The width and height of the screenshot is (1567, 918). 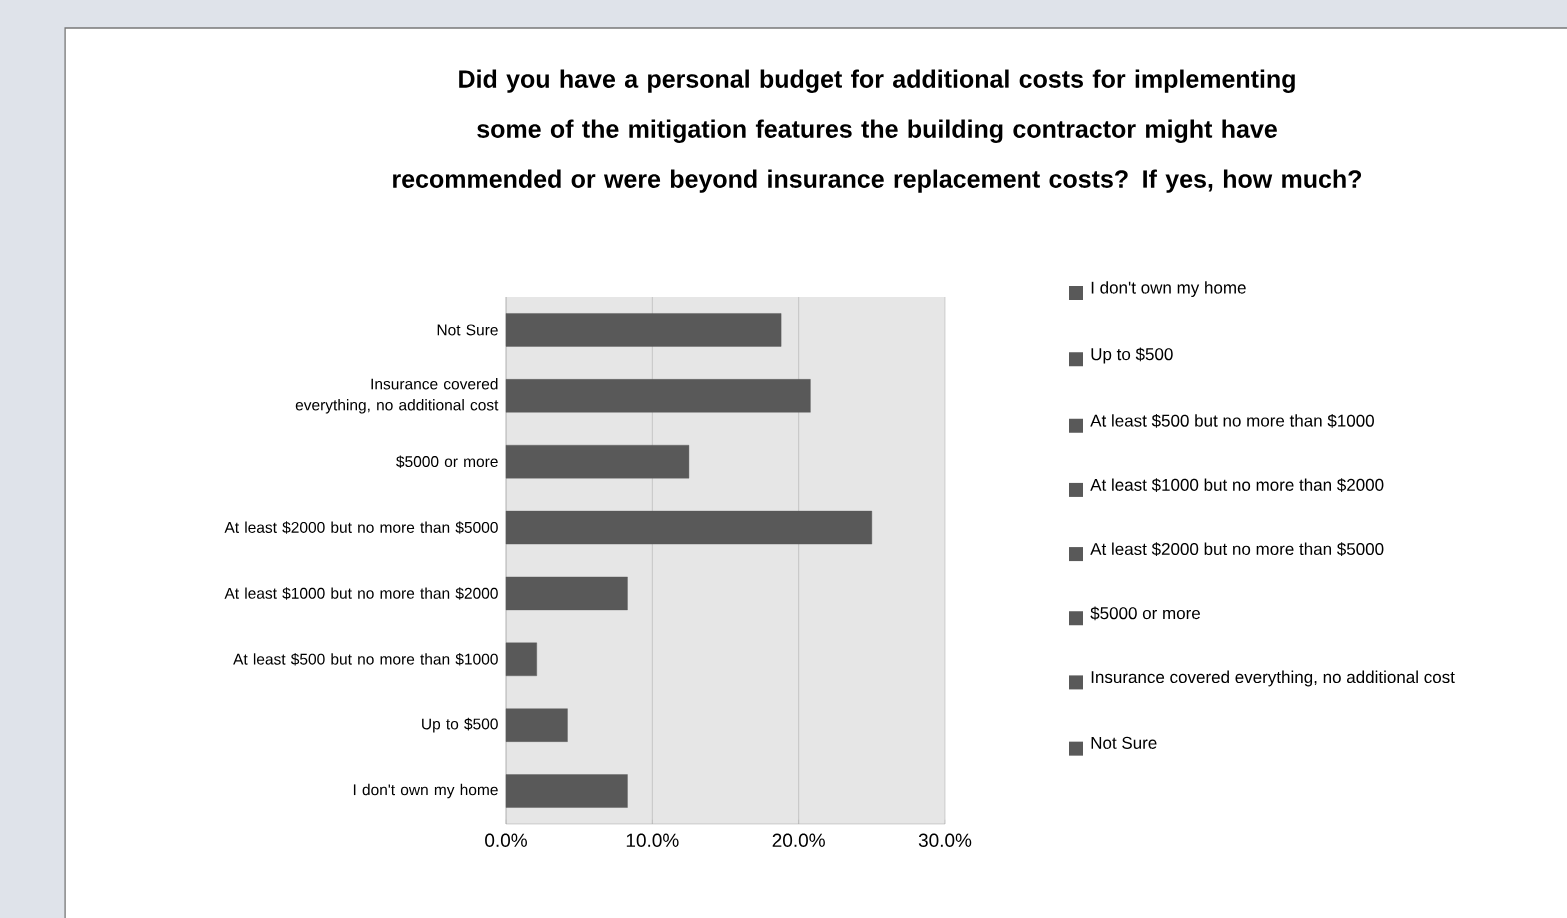 I want to click on y-tick-label: $5000 or more, so click(x=447, y=461).